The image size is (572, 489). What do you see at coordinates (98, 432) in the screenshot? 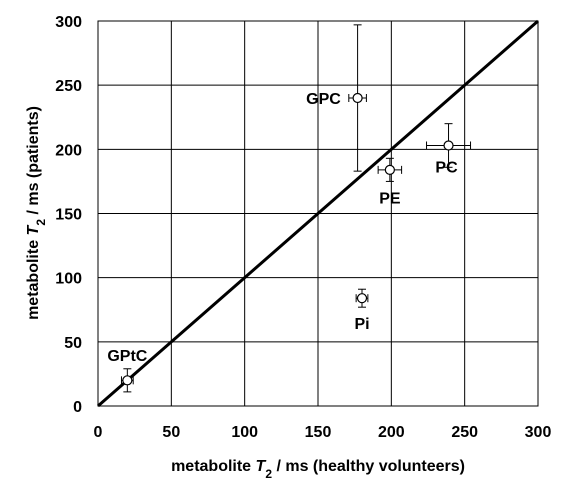
I see `x-tick-label: 0` at bounding box center [98, 432].